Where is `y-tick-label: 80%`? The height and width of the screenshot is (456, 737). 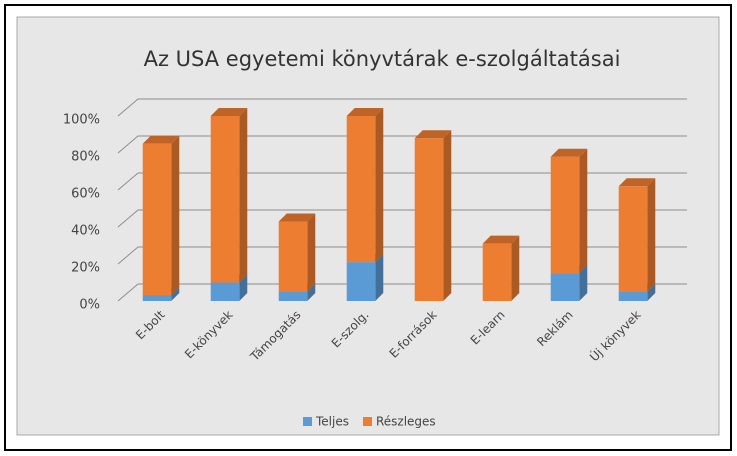
y-tick-label: 80% is located at coordinates (85, 157).